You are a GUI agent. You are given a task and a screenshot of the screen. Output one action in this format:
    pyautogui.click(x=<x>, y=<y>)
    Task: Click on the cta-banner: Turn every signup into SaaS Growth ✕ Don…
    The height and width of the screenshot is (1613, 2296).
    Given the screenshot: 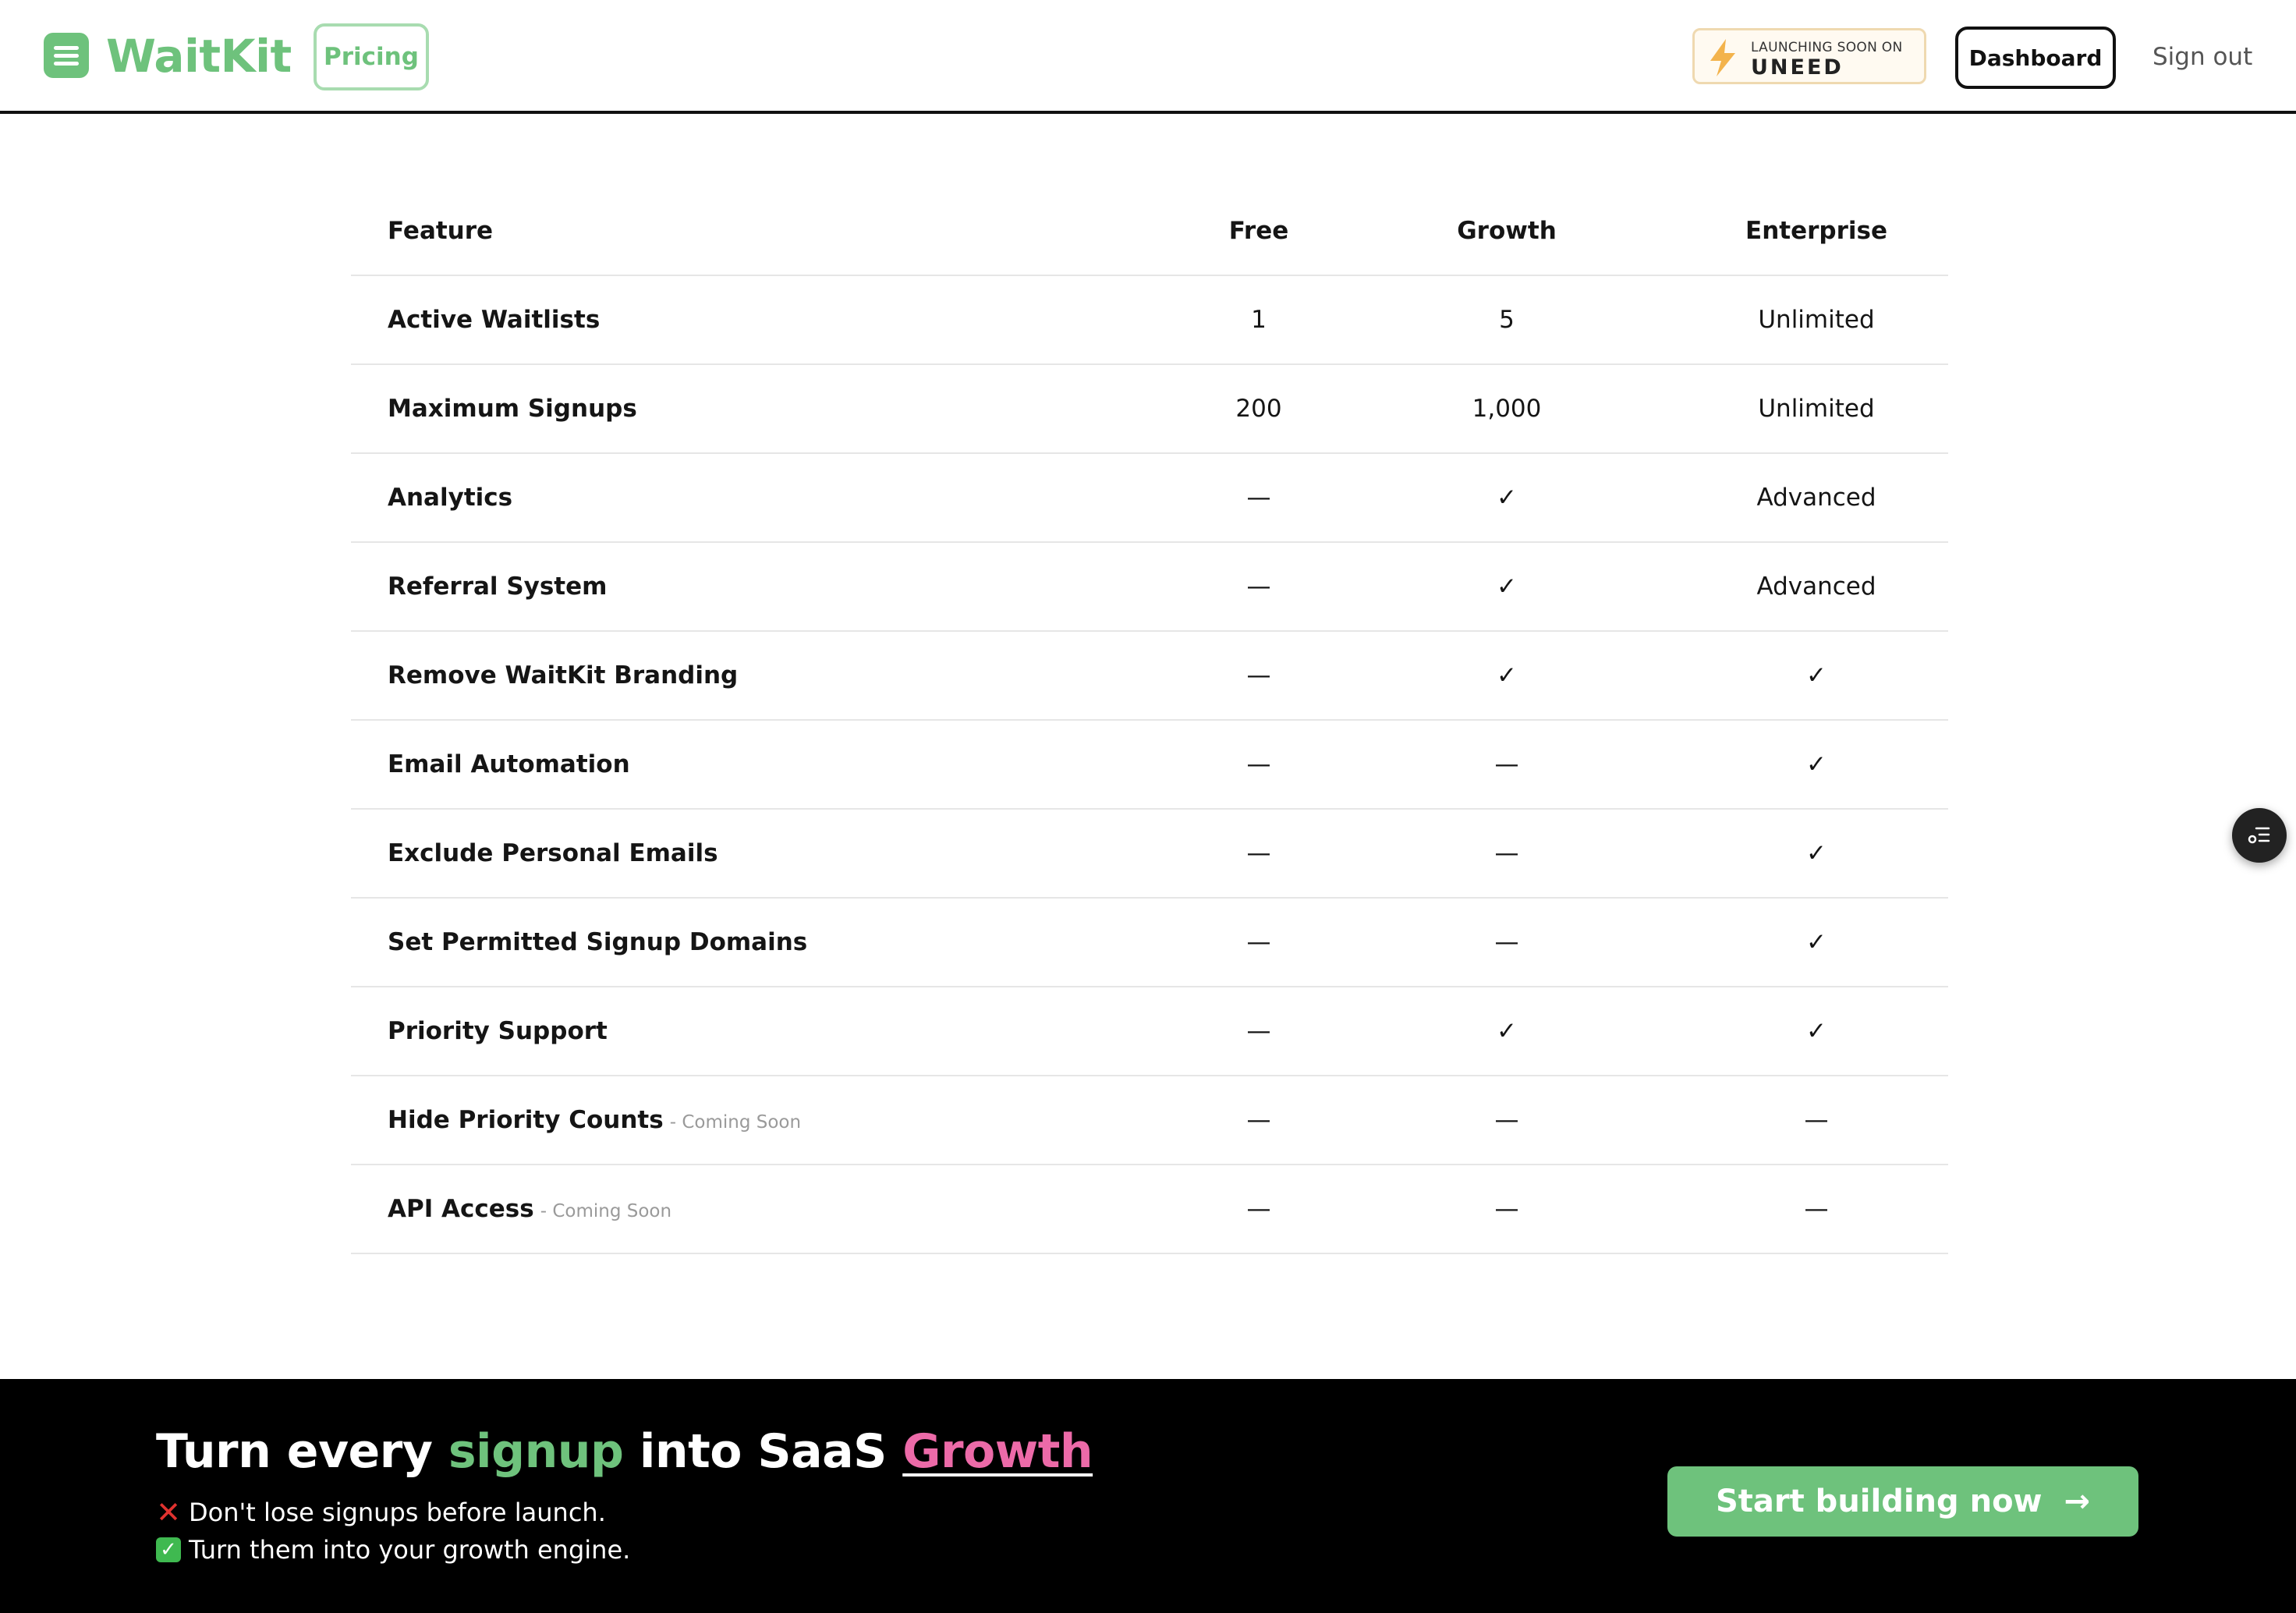 What is the action you would take?
    pyautogui.click(x=1148, y=1496)
    